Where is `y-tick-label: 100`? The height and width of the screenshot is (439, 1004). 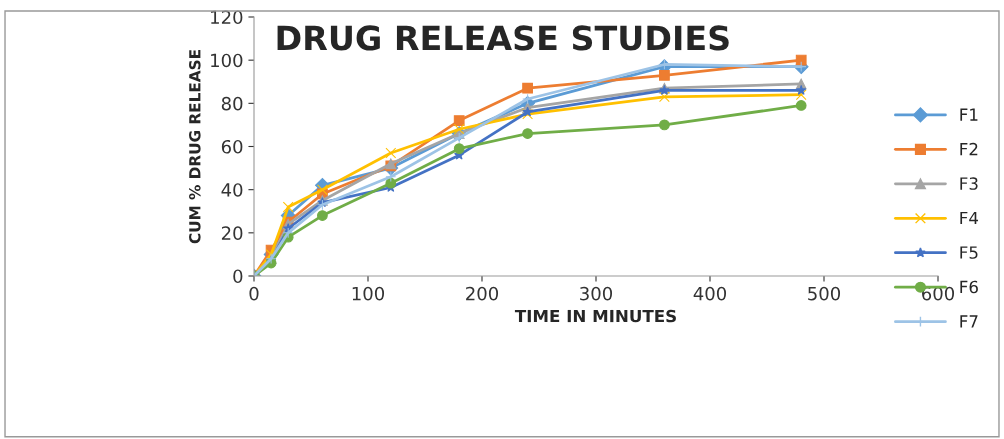 y-tick-label: 100 is located at coordinates (227, 60).